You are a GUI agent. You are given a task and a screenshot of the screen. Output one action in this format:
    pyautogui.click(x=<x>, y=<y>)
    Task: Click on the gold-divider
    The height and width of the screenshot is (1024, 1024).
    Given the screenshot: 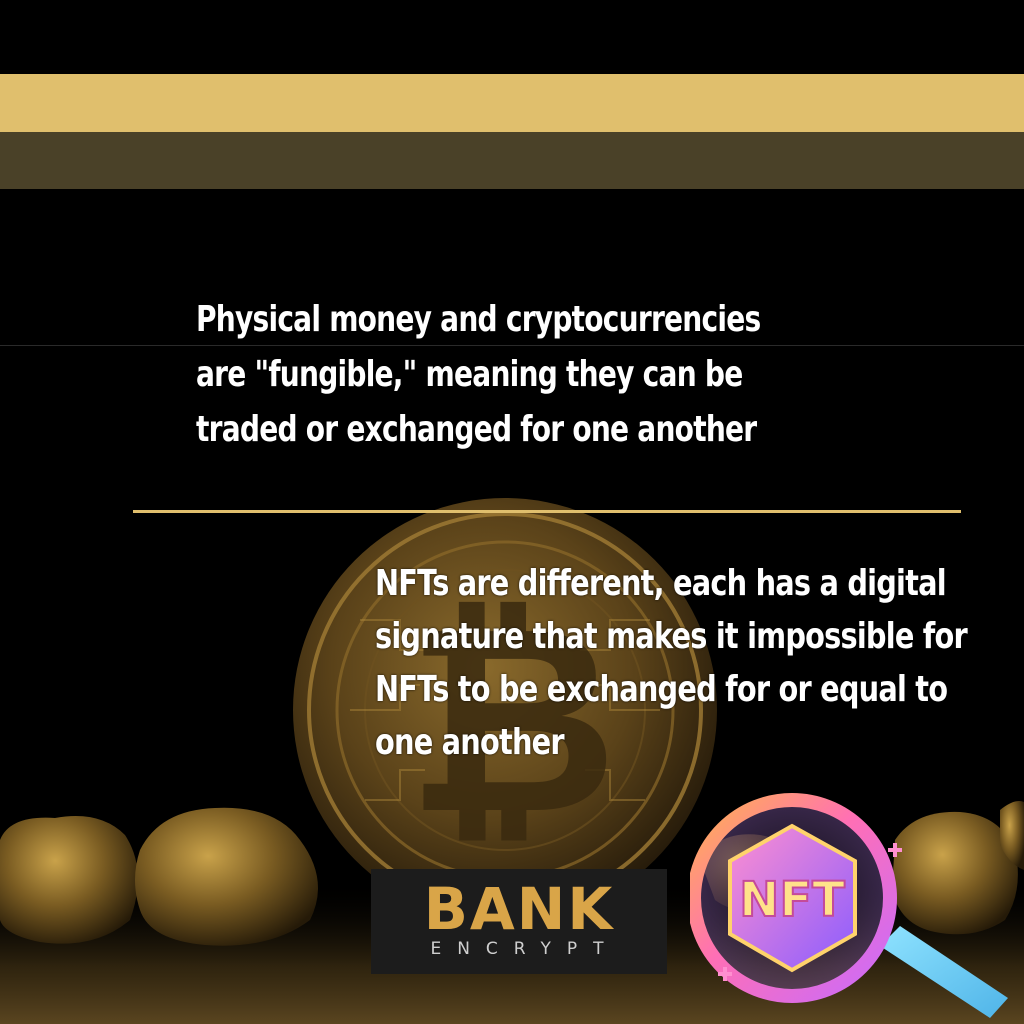 What is the action you would take?
    pyautogui.click(x=547, y=511)
    